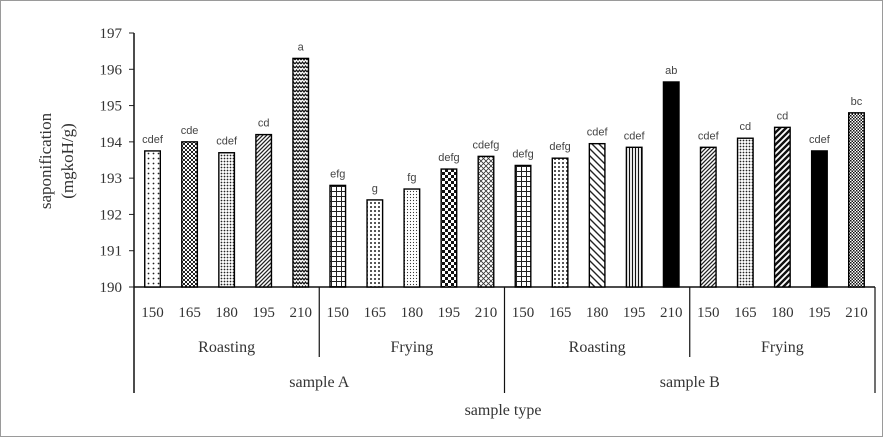 The image size is (883, 438). Describe the element at coordinates (503, 410) in the screenshot. I see `x-axis-label: sample type` at that location.